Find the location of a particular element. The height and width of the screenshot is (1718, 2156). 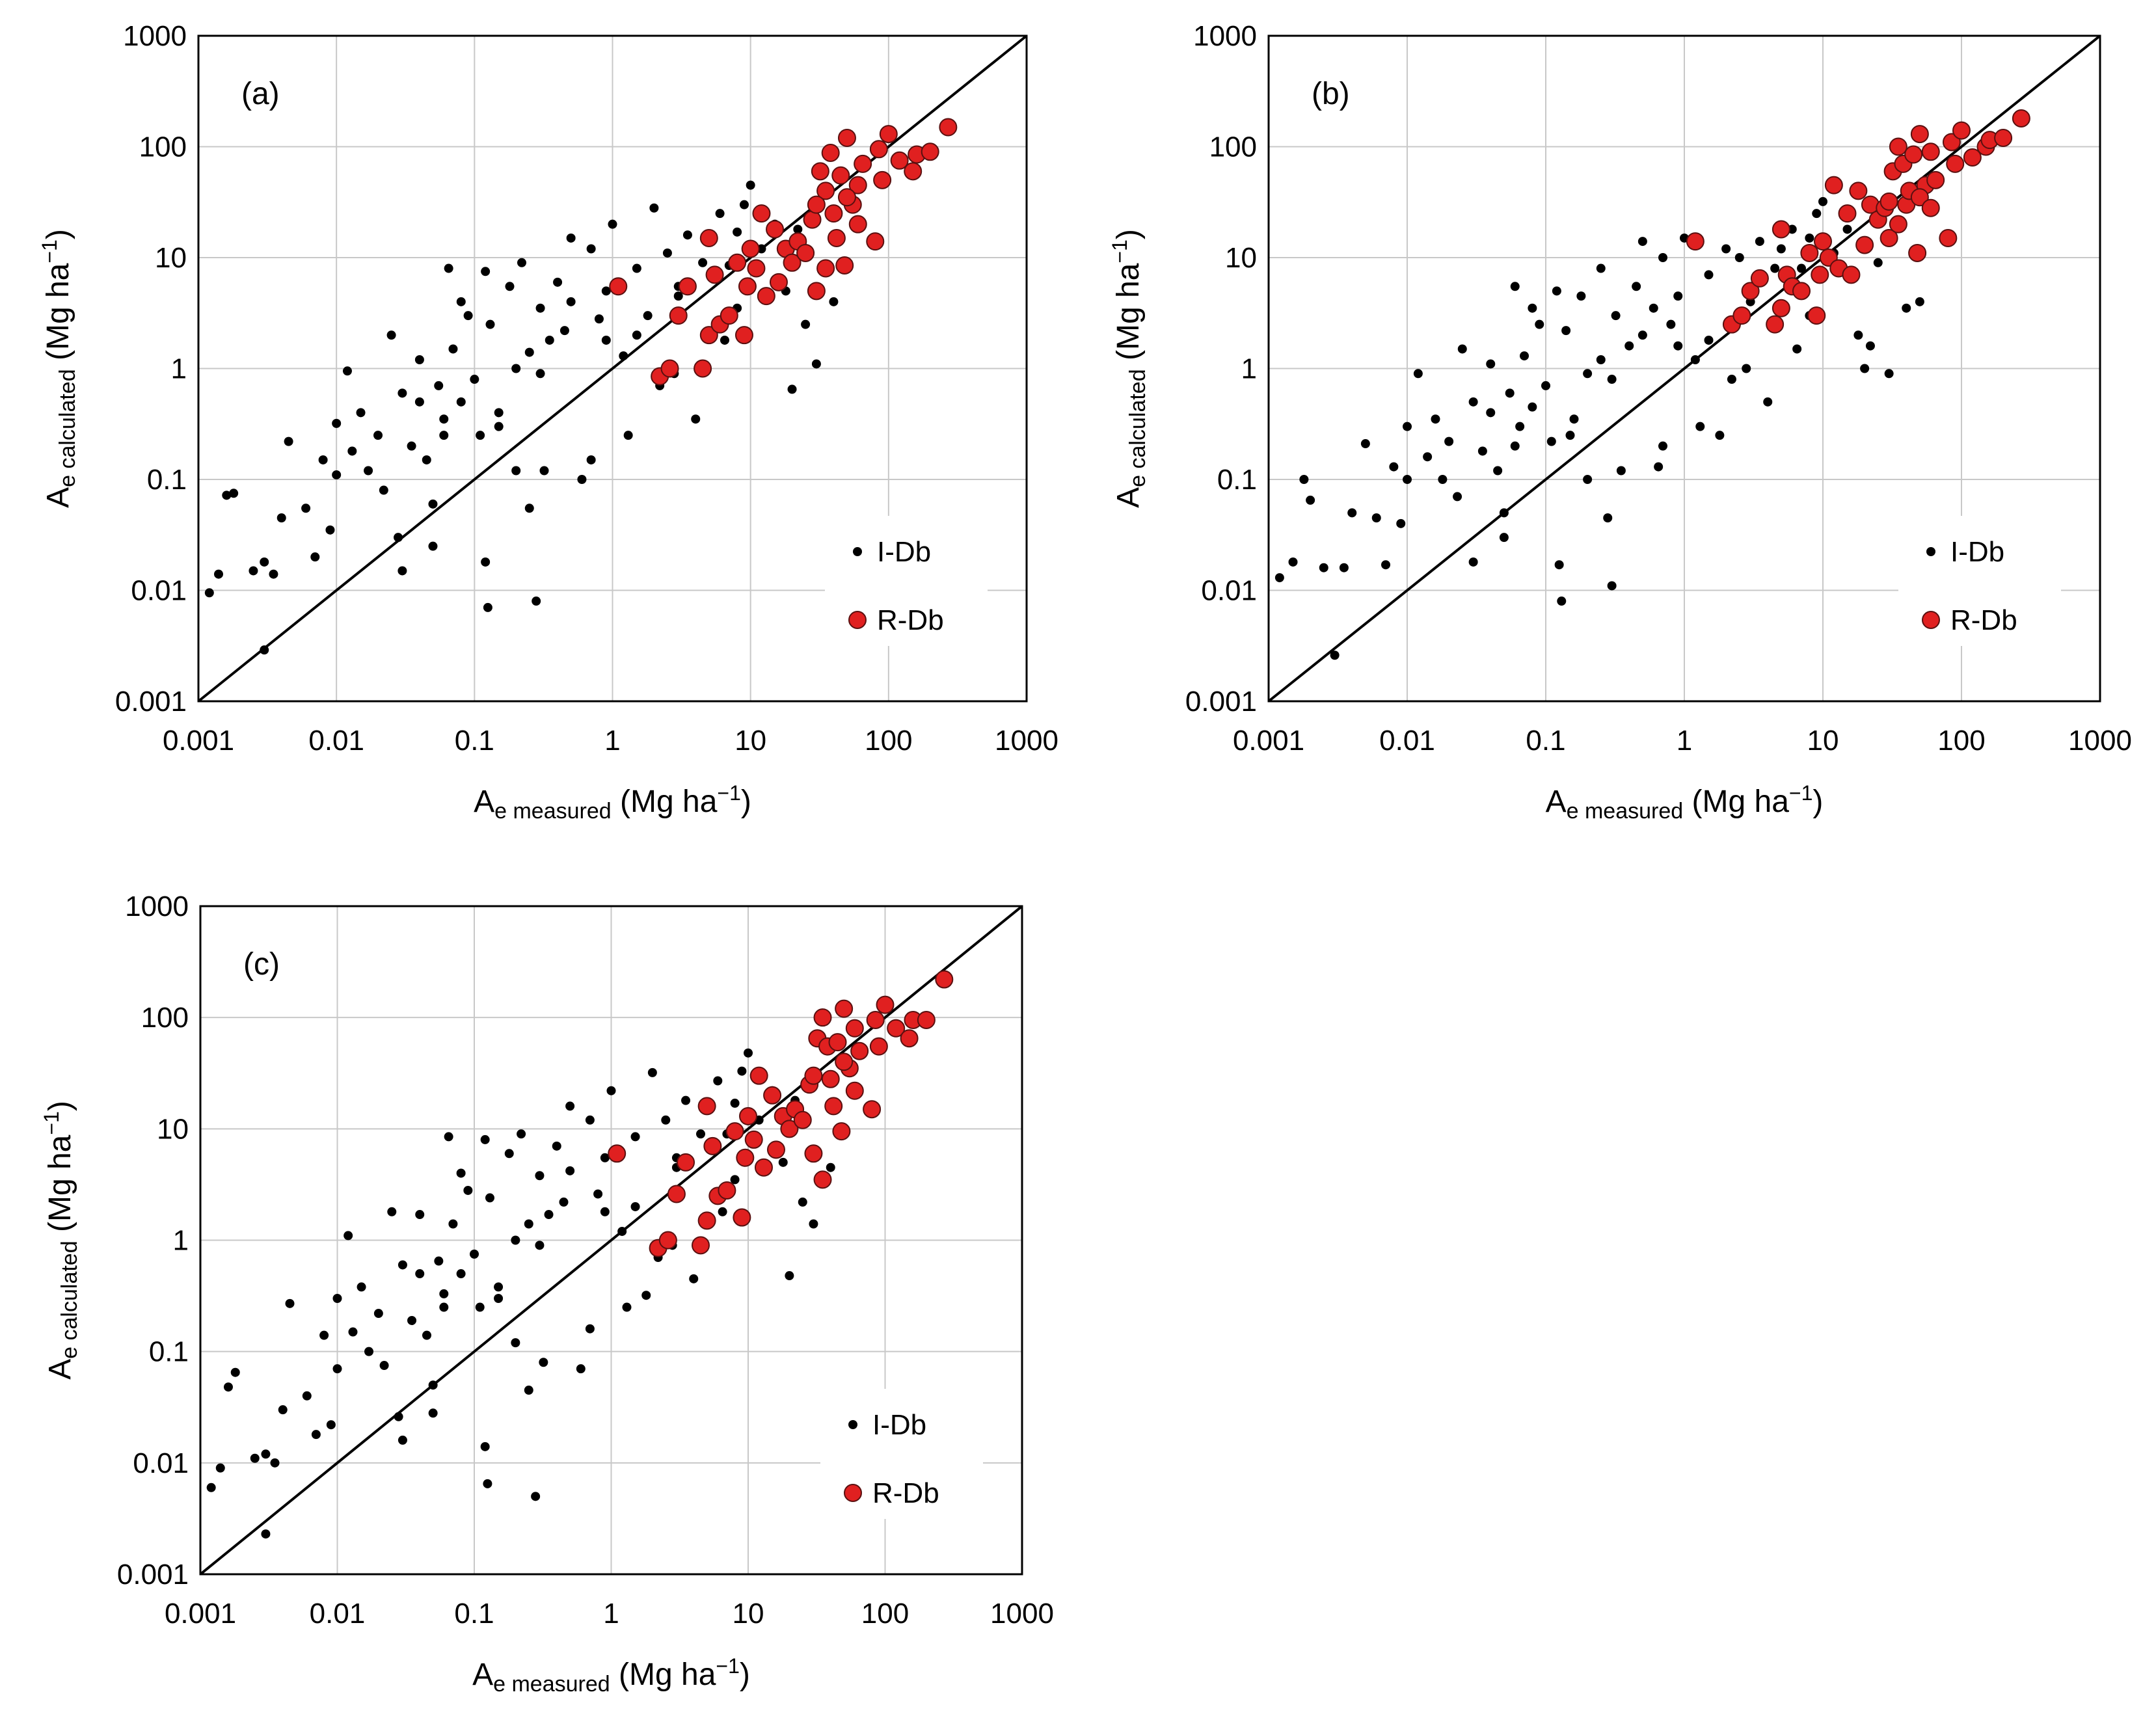

x-tick-label: 100 is located at coordinates (888, 741).